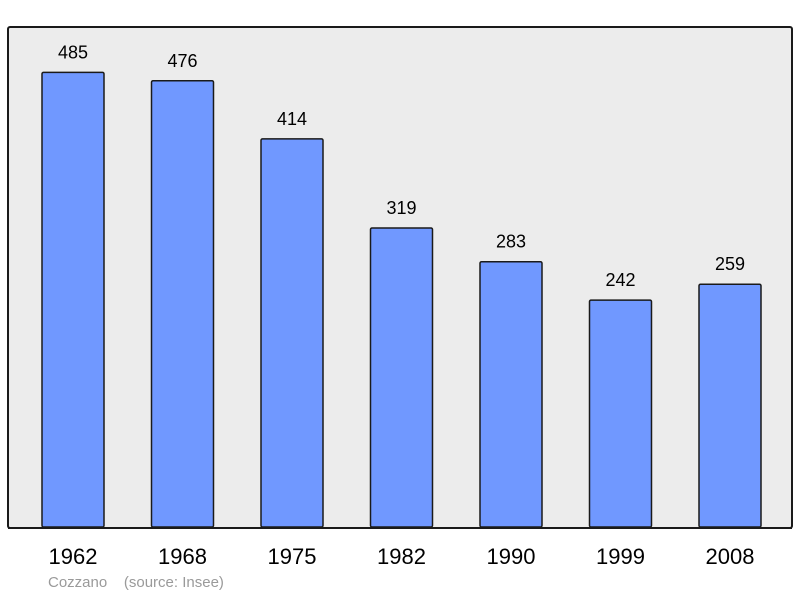 The width and height of the screenshot is (800, 598). I want to click on bar-1975, so click(292, 333).